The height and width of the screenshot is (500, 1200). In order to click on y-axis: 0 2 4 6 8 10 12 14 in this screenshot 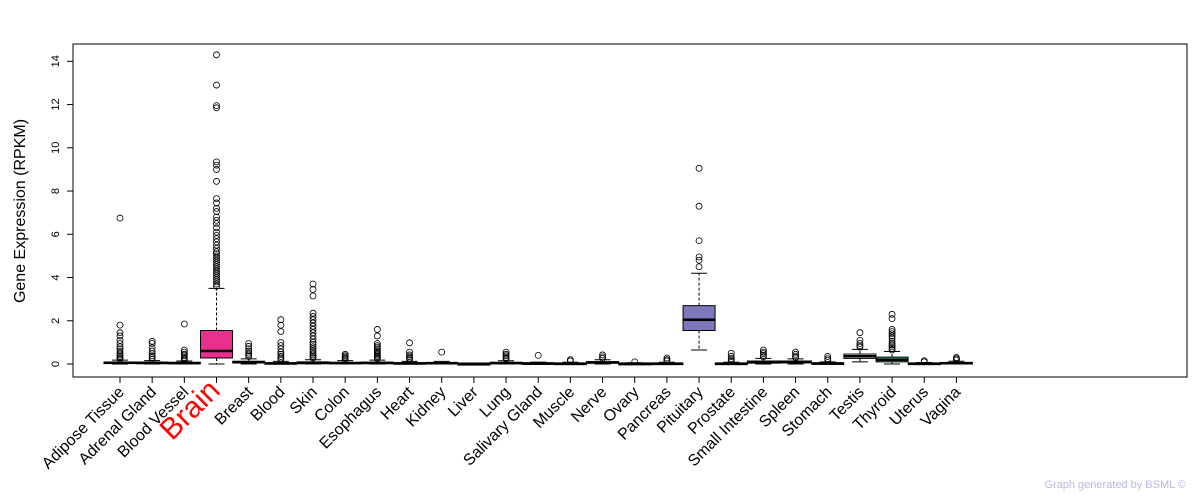, I will do `click(62, 211)`.